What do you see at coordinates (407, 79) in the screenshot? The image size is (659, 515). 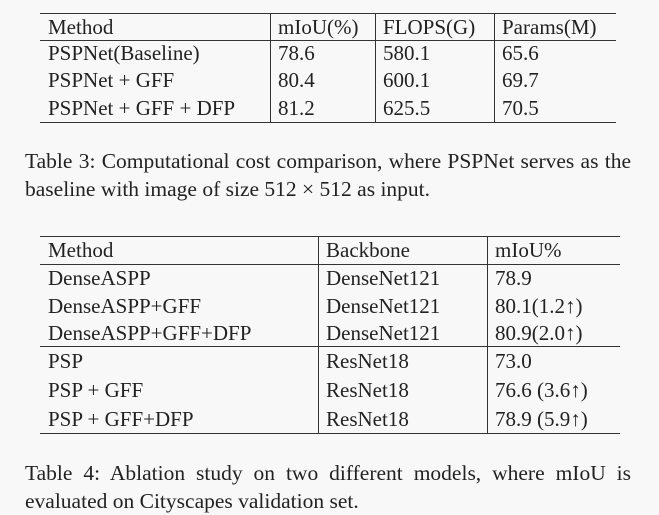 I see `table-cell: 600.1` at bounding box center [407, 79].